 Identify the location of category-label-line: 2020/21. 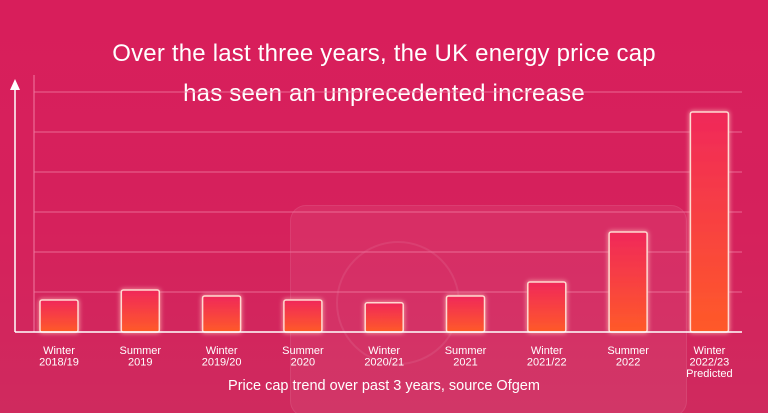
(384, 363).